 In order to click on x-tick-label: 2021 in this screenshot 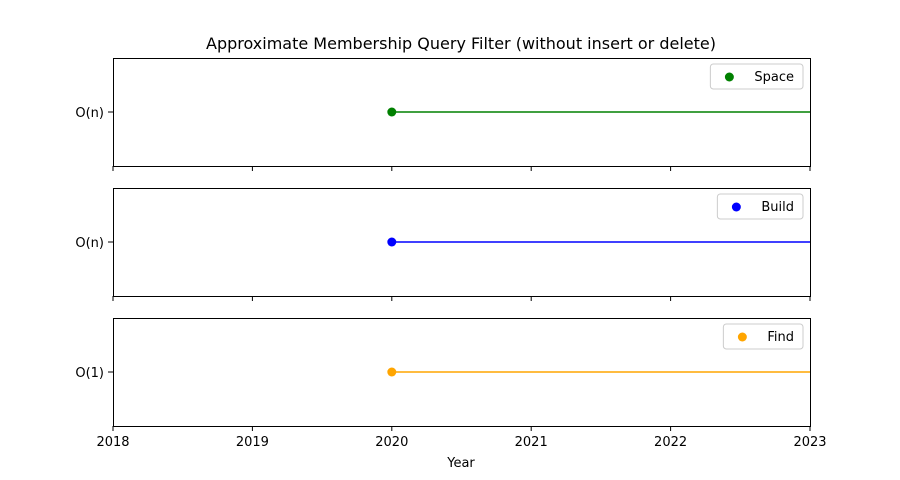, I will do `click(531, 442)`.